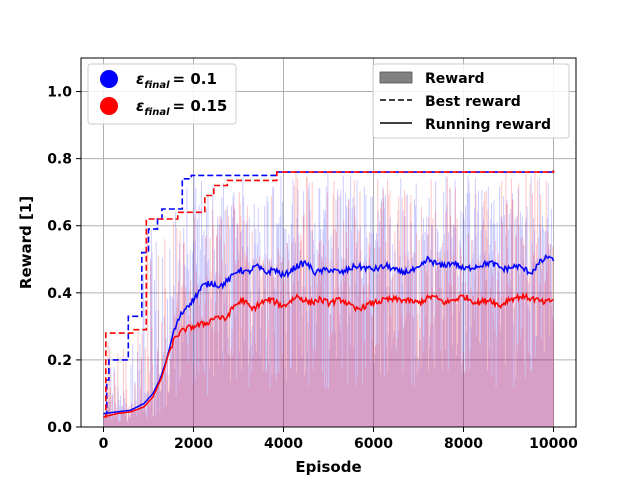  Describe the element at coordinates (59, 160) in the screenshot. I see `y-tick-label: 0.8` at that location.